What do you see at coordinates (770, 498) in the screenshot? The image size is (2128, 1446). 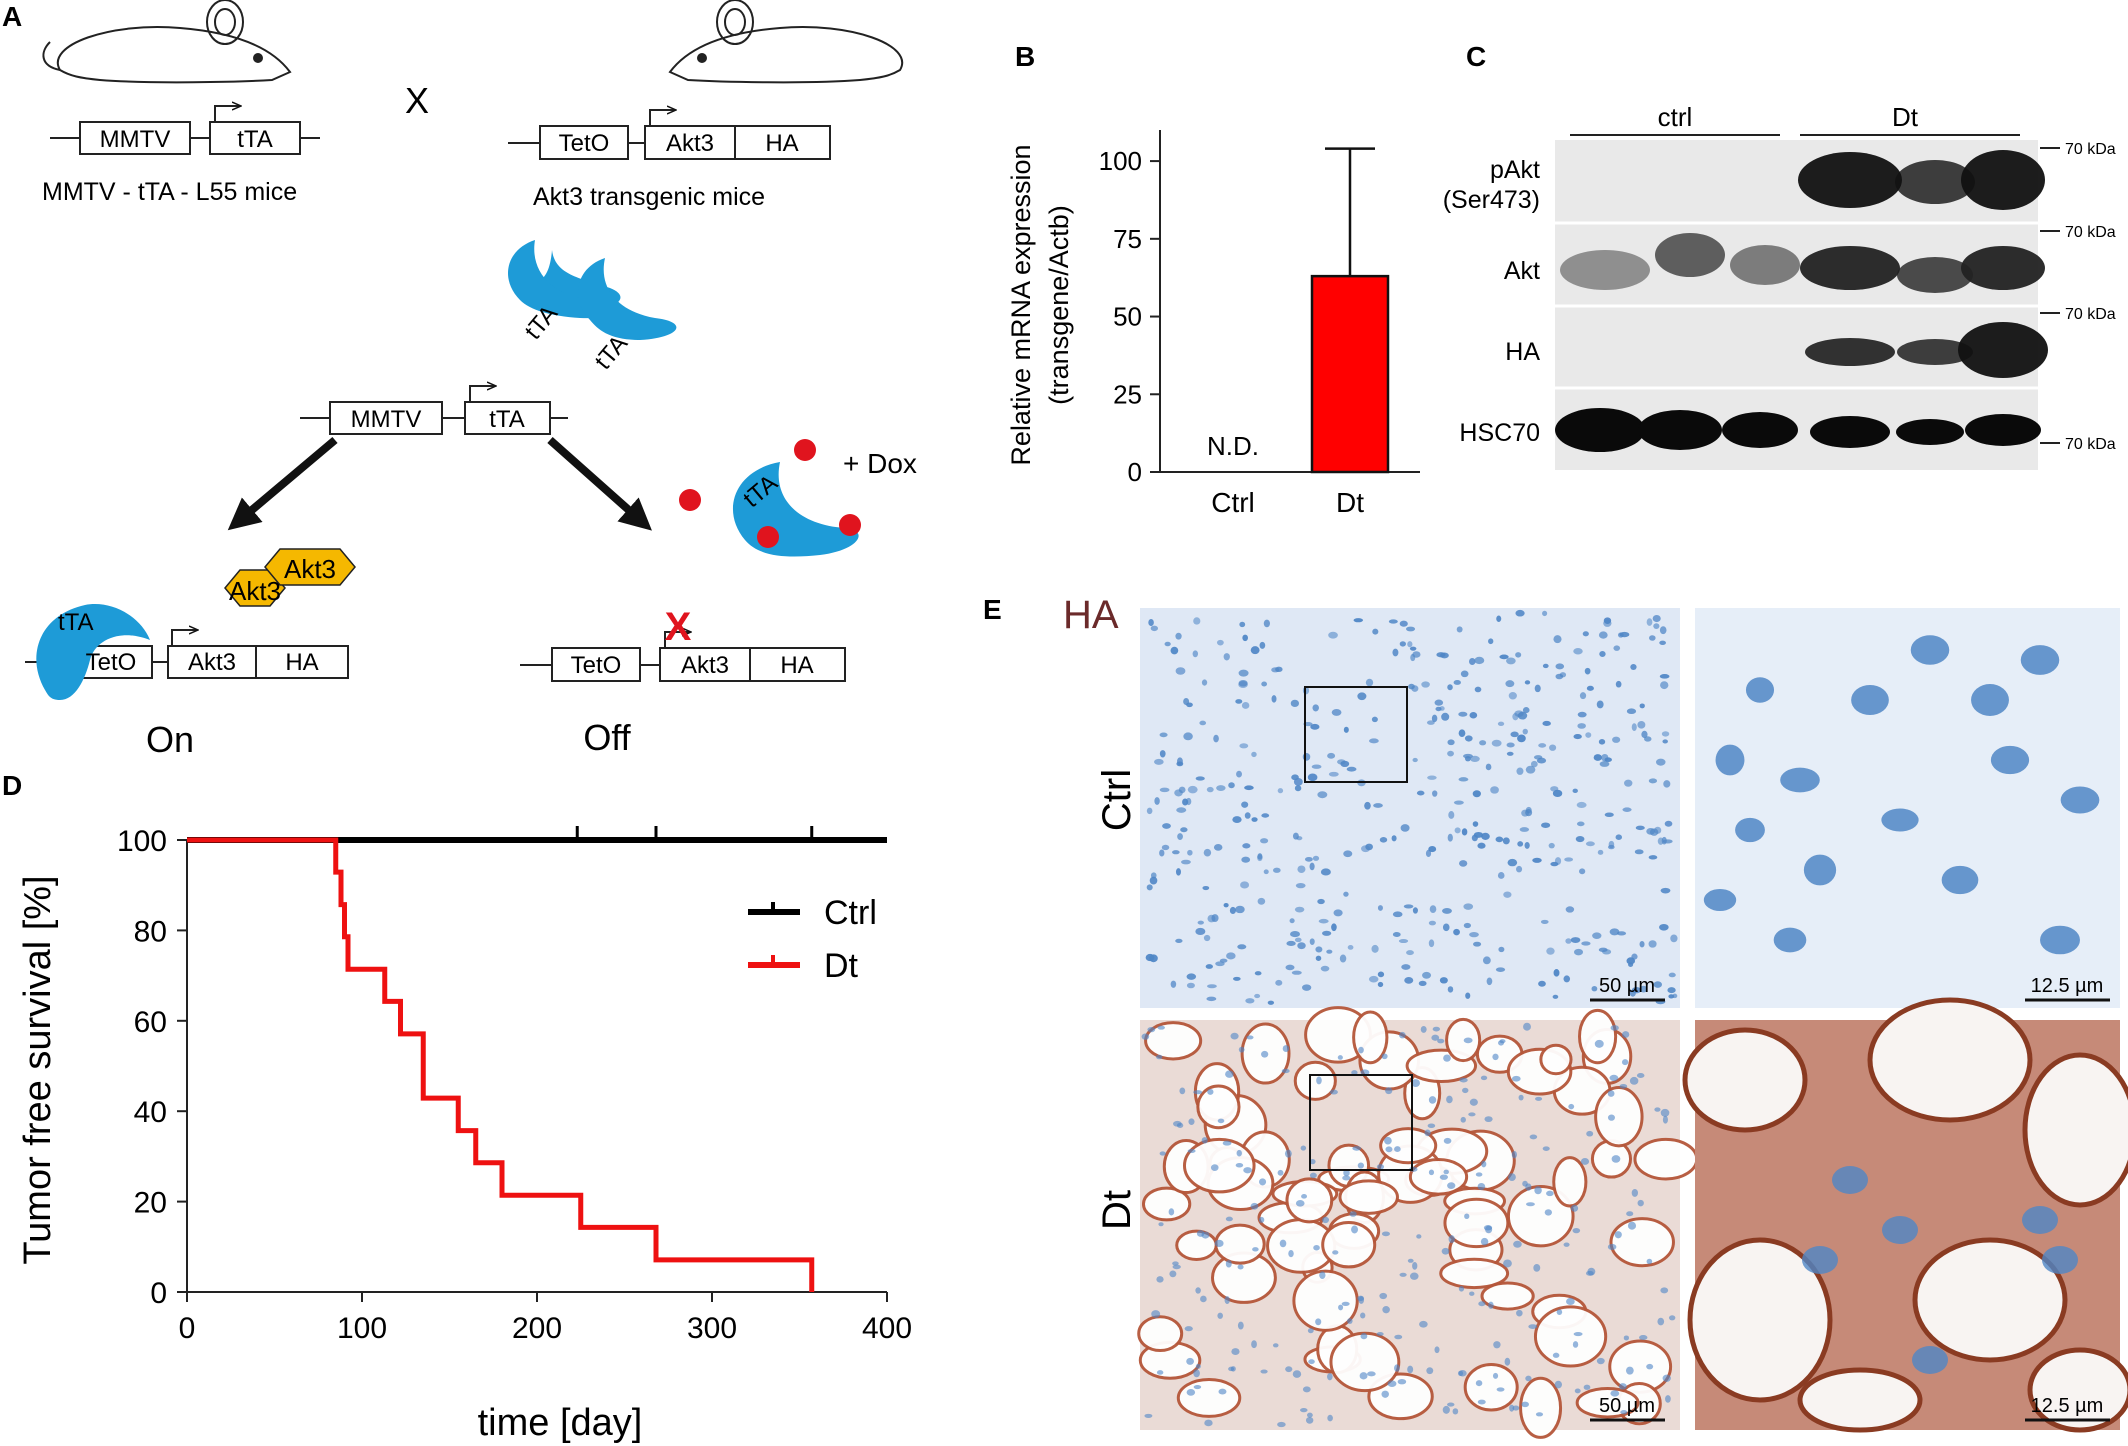 I see `dox-complex` at bounding box center [770, 498].